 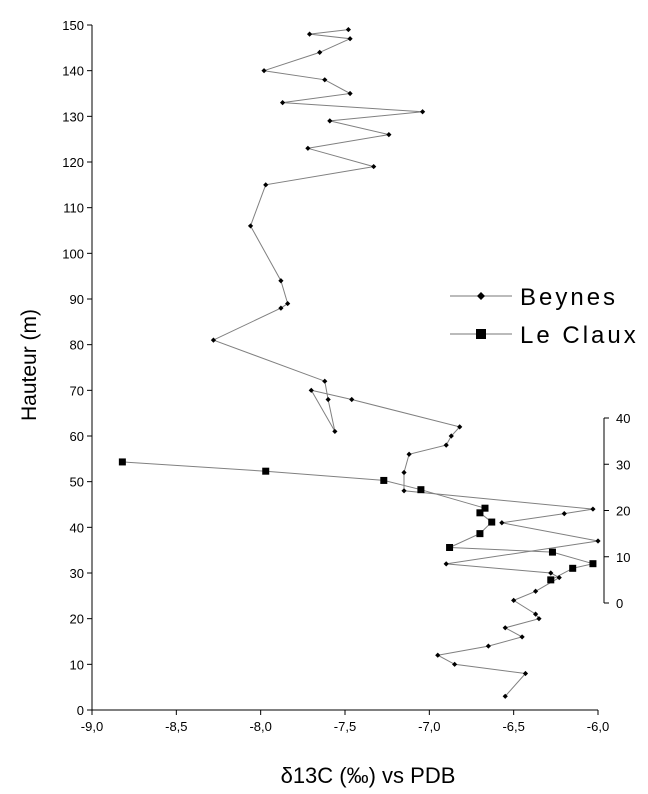 I want to click on series-line-le-claux, so click(x=358, y=521).